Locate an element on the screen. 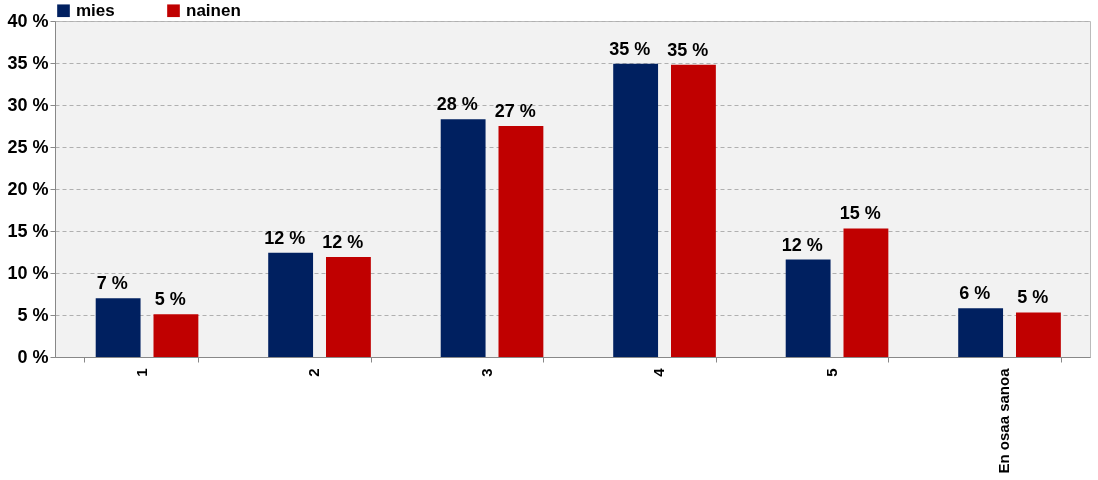  x-tick-label: 3 is located at coordinates (486, 372).